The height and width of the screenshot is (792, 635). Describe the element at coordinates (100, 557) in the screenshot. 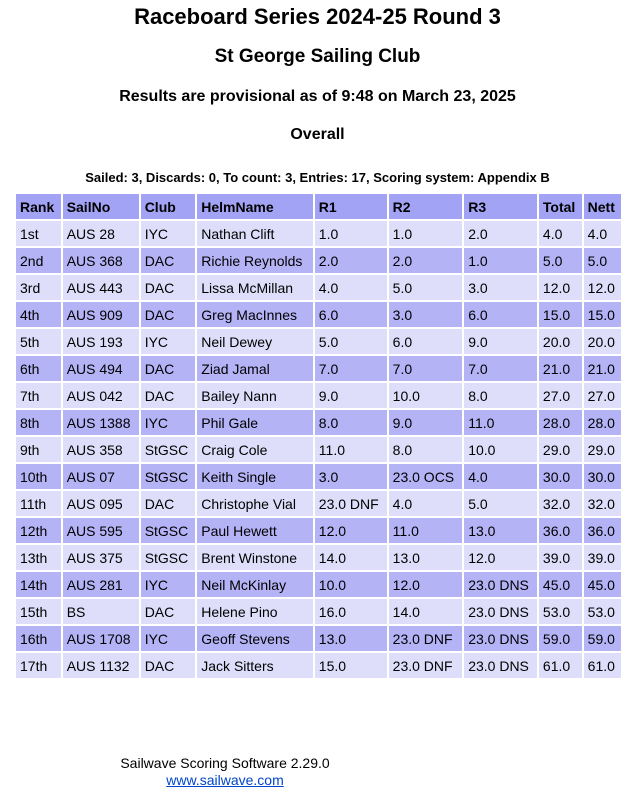

I see `cell: AUS 375` at that location.